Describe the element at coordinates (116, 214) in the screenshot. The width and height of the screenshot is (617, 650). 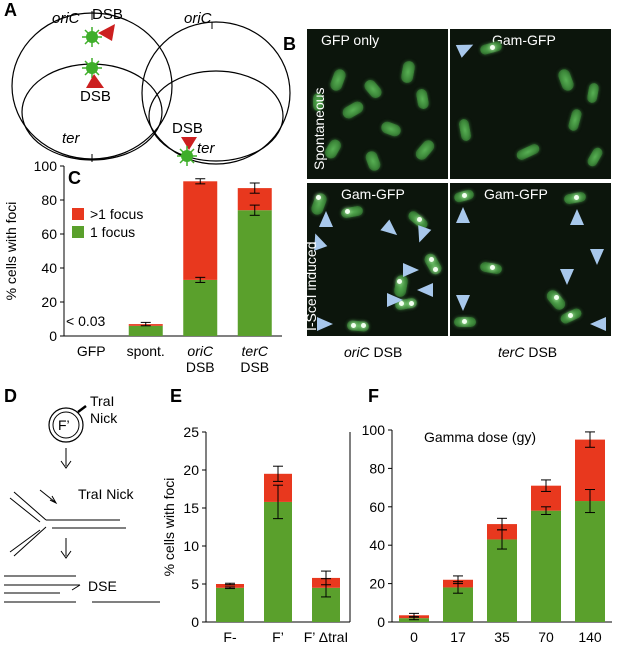
I see `legend-label-multi: >1 focus` at that location.